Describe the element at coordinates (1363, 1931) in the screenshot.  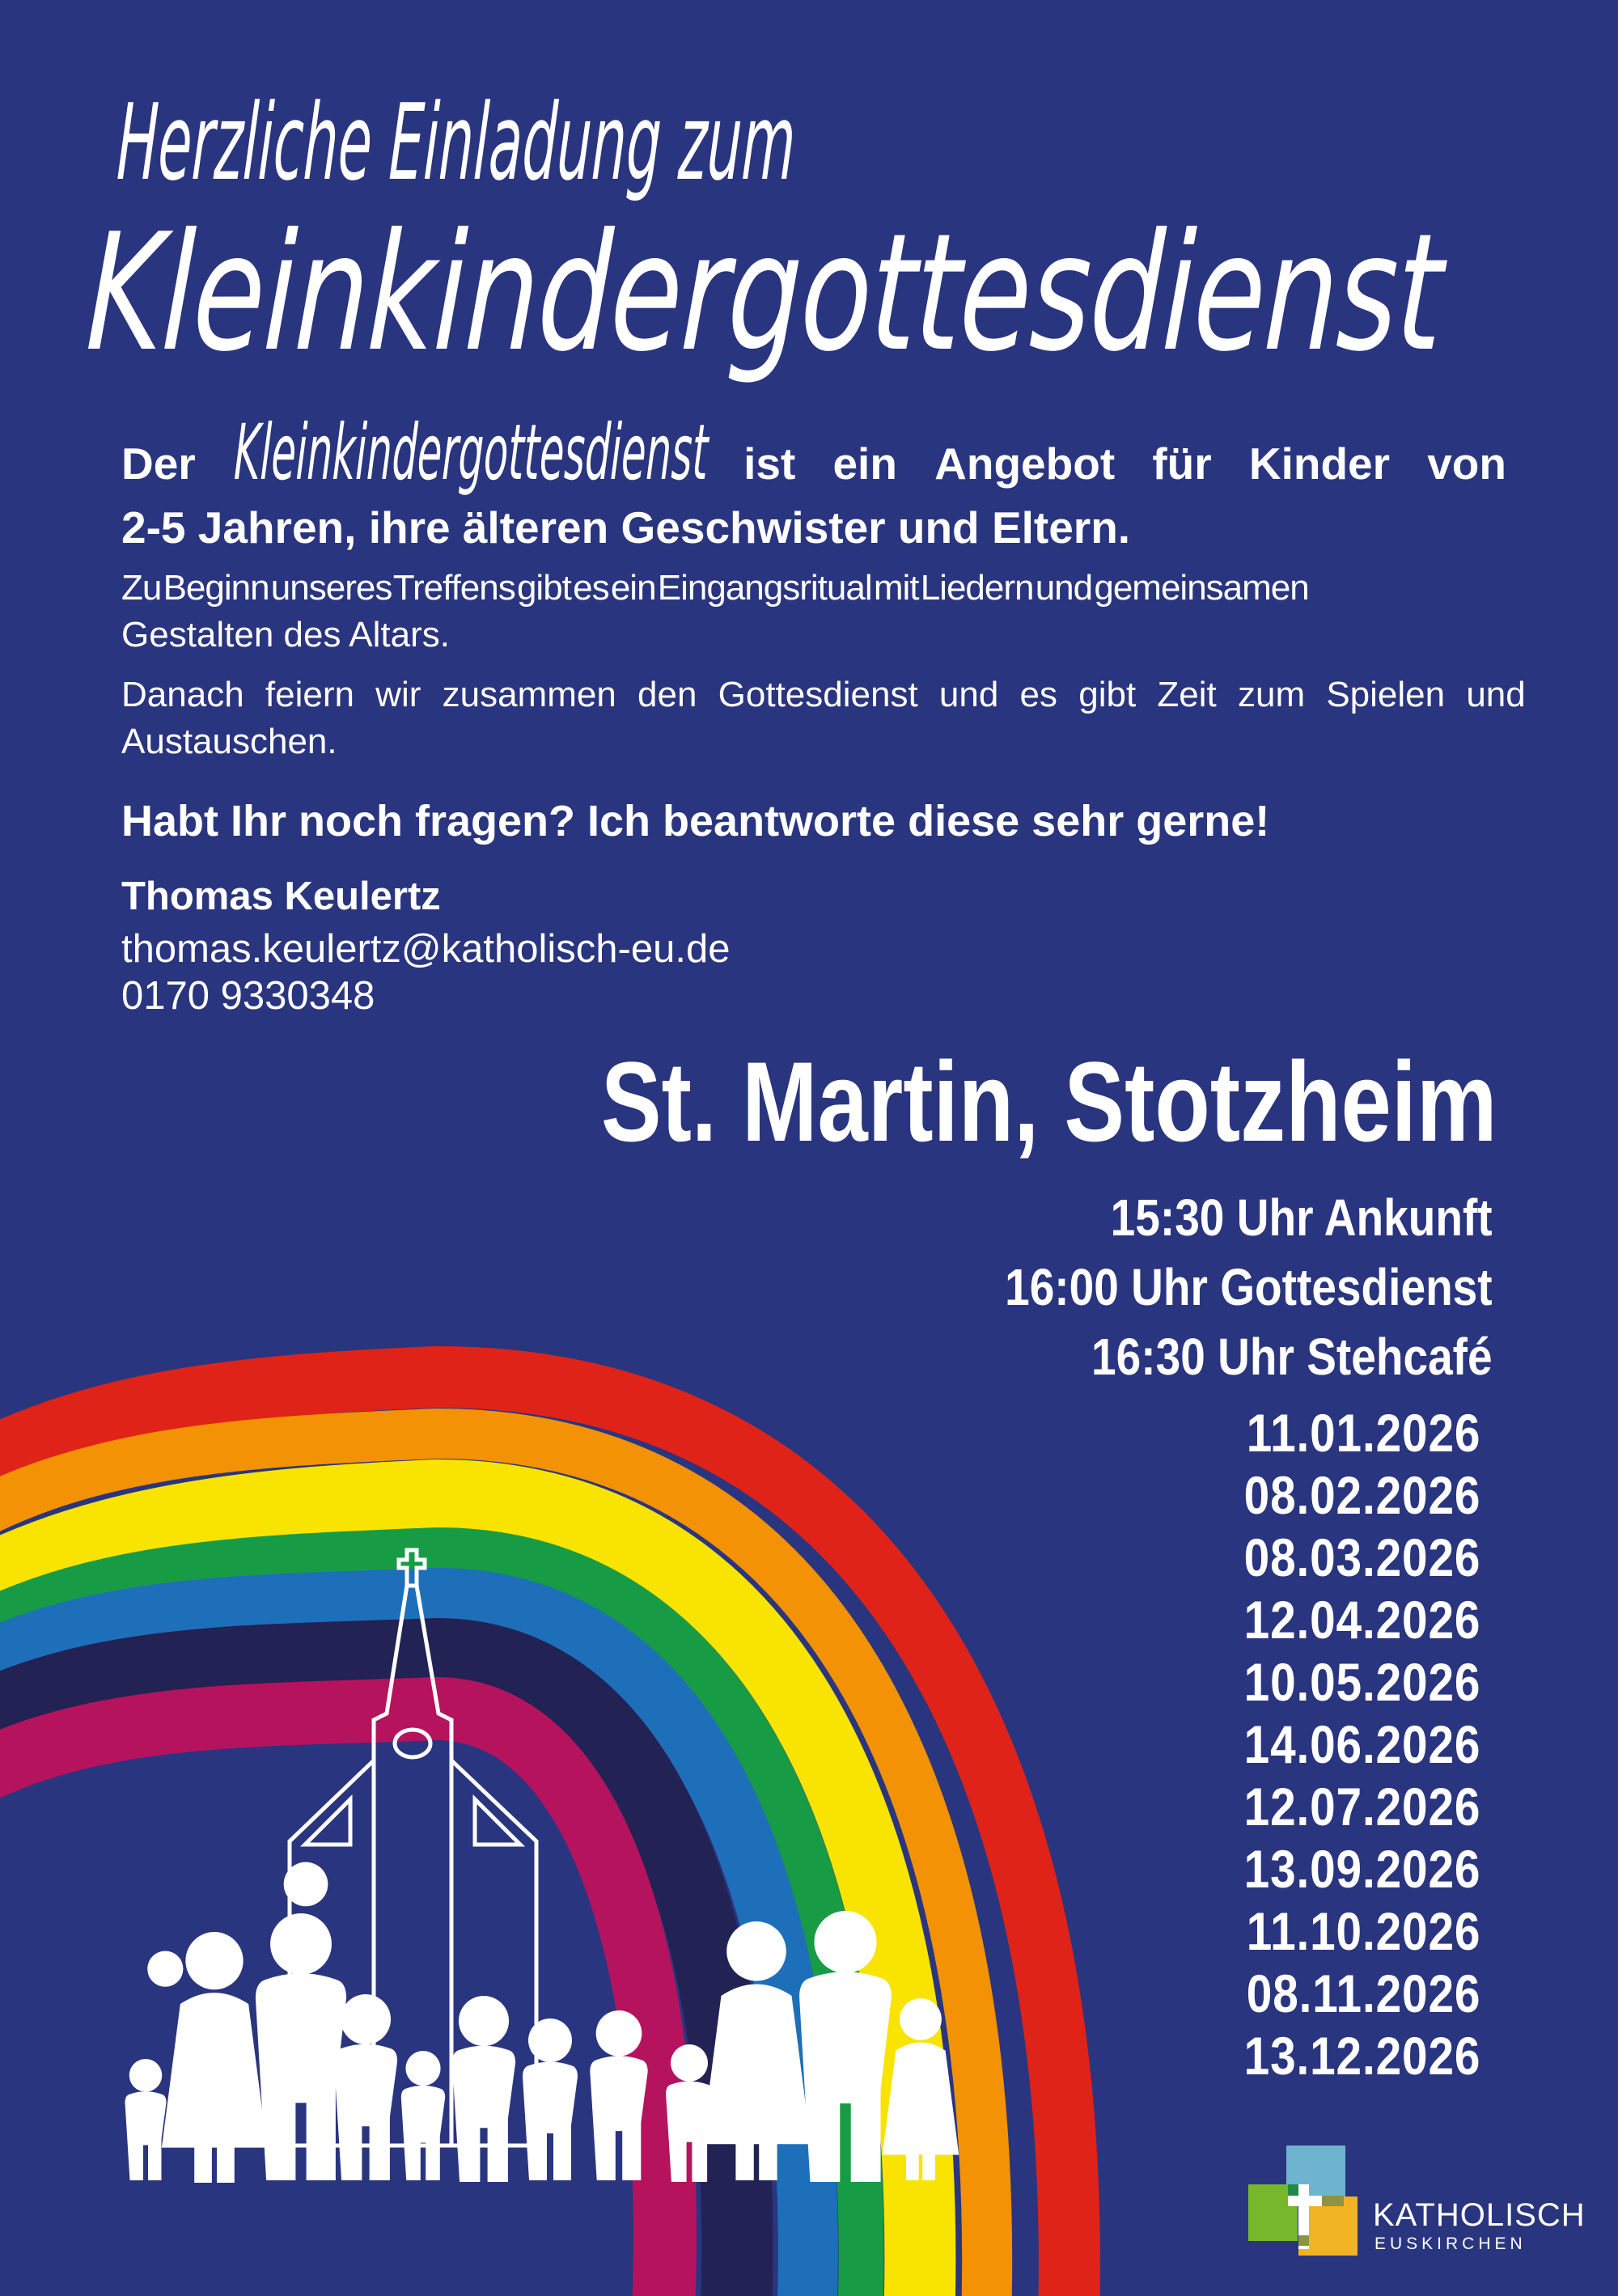
I see `date-item: 11.10.2026` at that location.